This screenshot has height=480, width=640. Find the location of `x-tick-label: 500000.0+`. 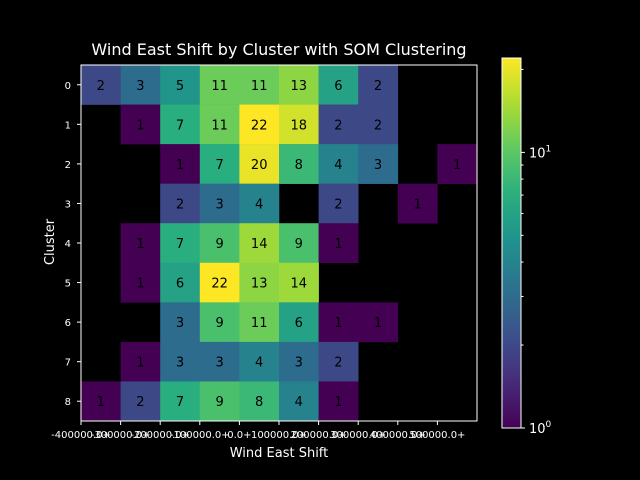

x-tick-label: 500000.0+ is located at coordinates (437, 435).